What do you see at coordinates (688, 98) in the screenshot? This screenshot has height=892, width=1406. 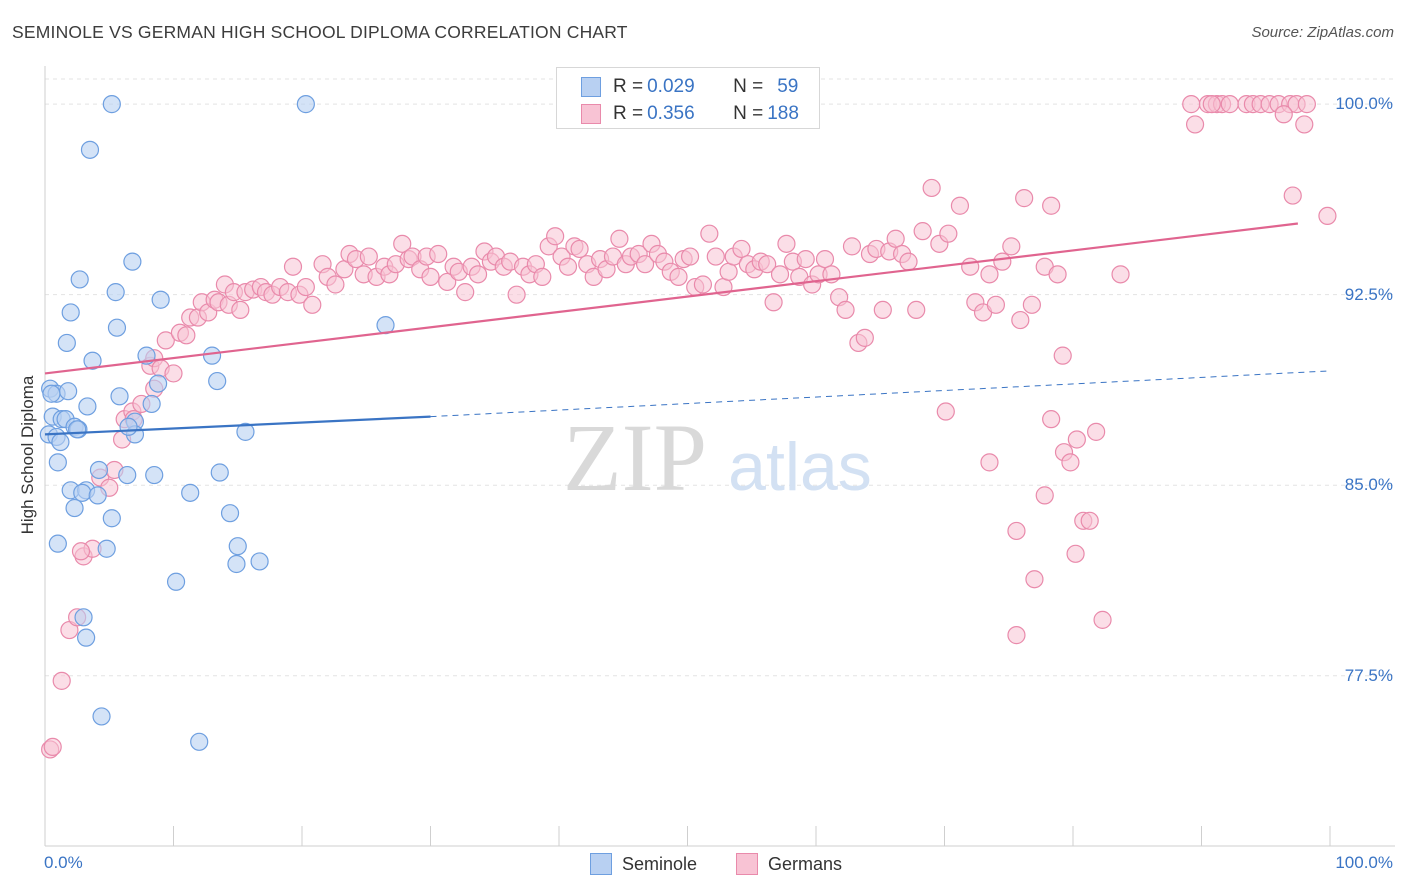 I see `correlation-legend: R = 0.029 N = 59 R = 0.356 N = 188` at bounding box center [688, 98].